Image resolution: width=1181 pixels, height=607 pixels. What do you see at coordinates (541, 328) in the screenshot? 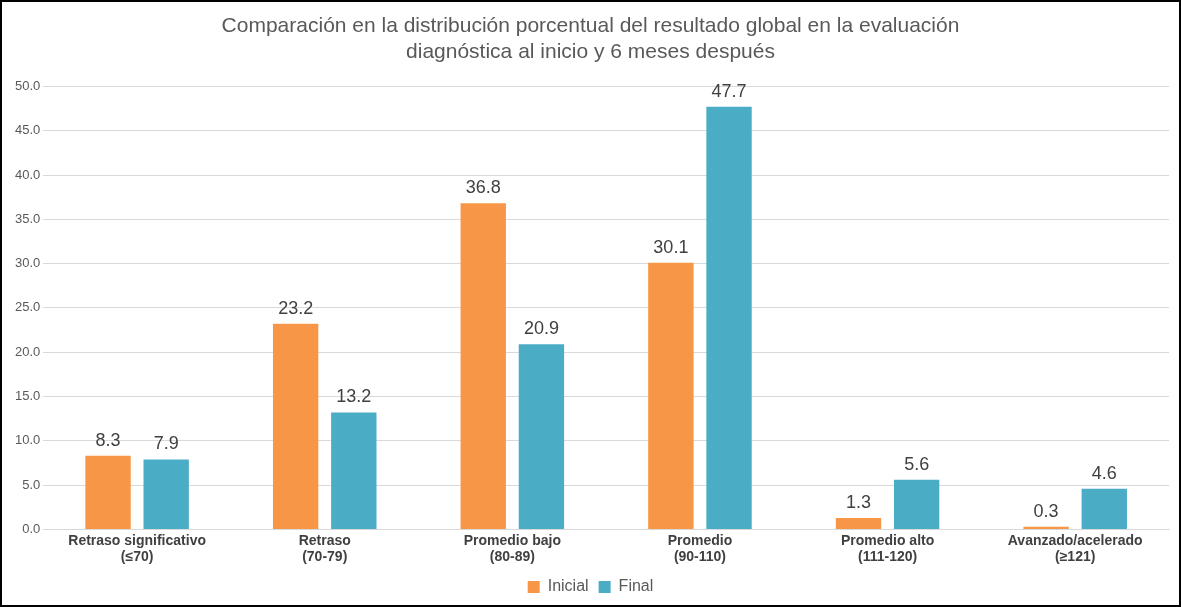
I see `data-label: 20.9` at bounding box center [541, 328].